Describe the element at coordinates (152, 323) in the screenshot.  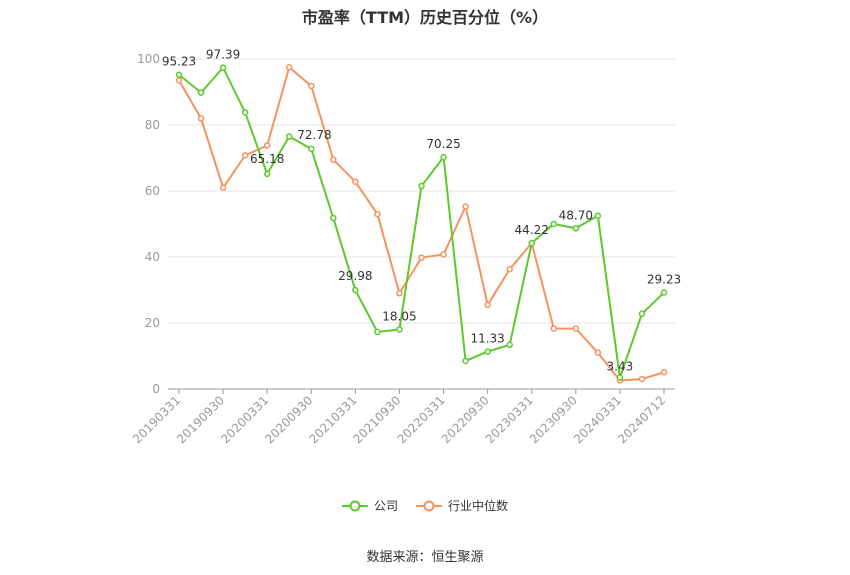
I see `y-tick-label: 20` at that location.